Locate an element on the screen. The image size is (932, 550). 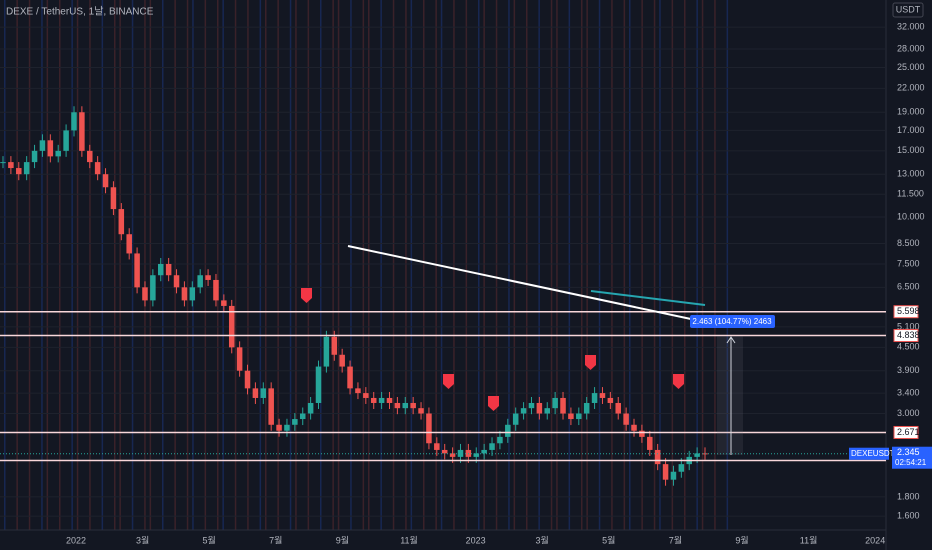
currency-button is located at coordinates (908, 10).